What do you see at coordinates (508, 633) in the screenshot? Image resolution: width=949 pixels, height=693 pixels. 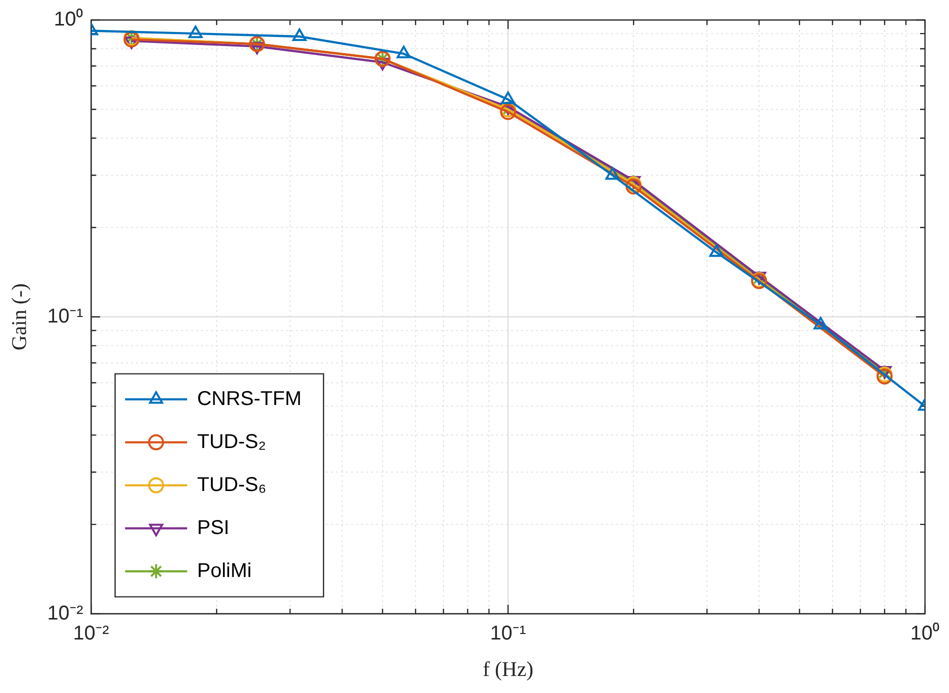 I see `x-tick-label: 10⁻¹` at bounding box center [508, 633].